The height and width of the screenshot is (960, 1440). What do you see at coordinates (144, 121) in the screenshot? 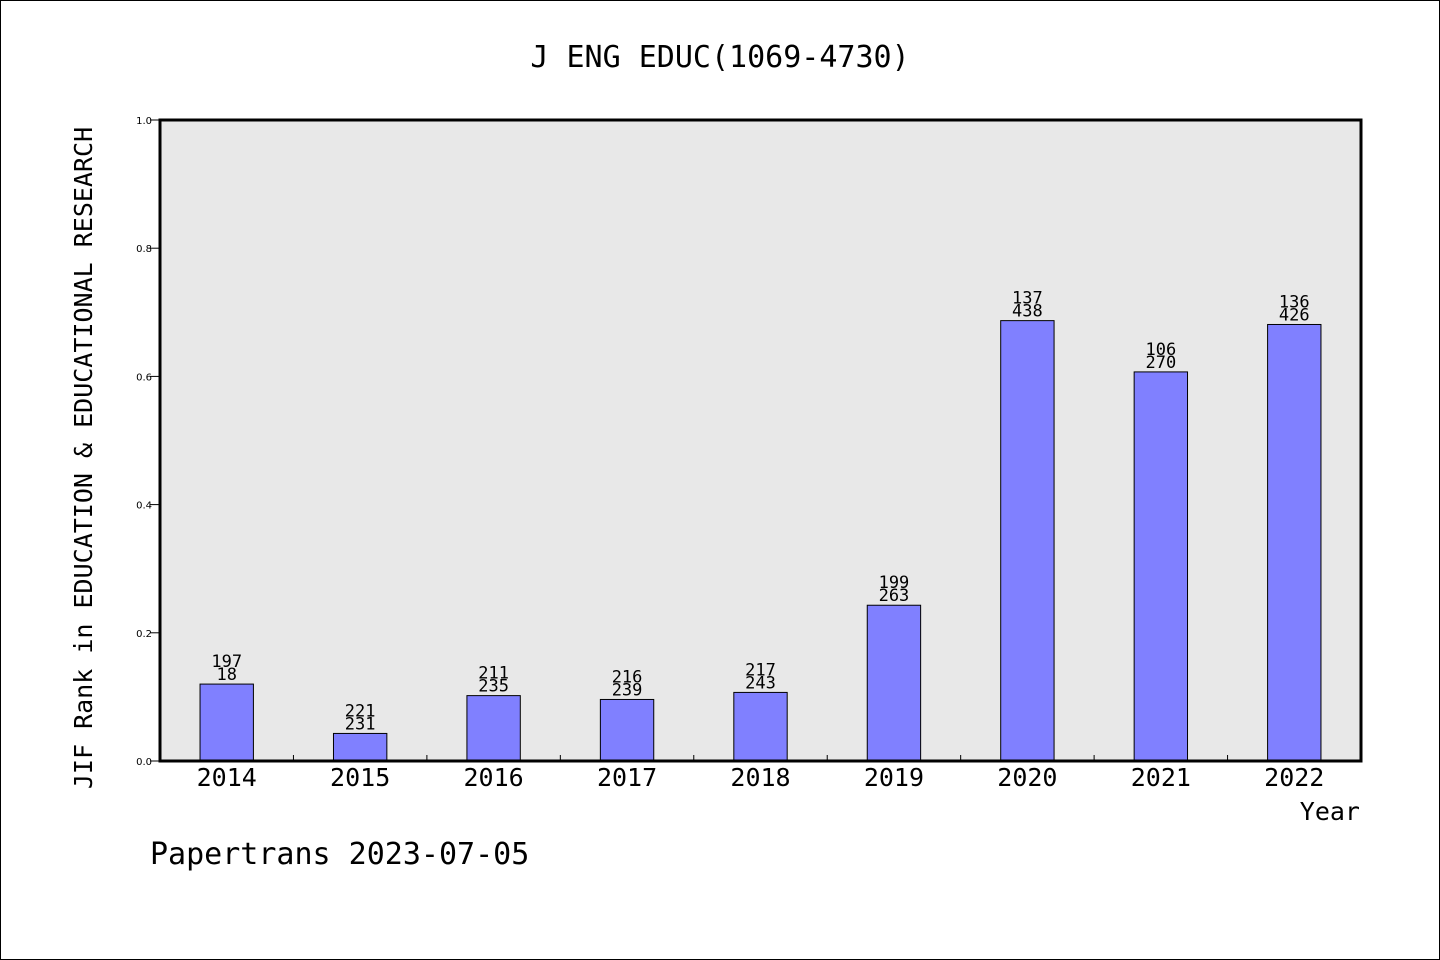
I see `y-tick-label: 1.0` at bounding box center [144, 121].